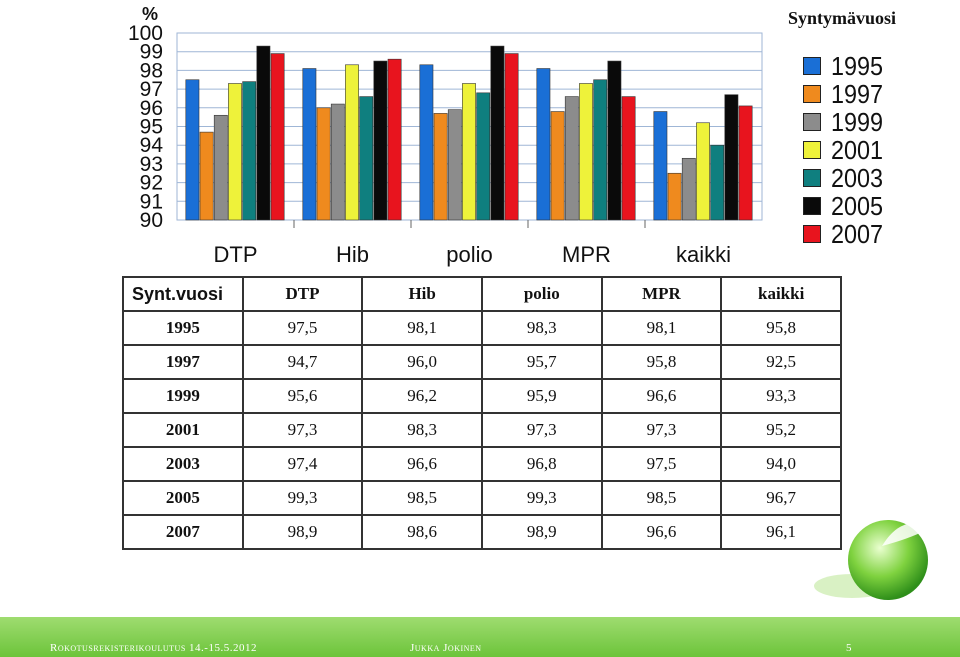 The width and height of the screenshot is (960, 657). I want to click on table-cell: 98,6, so click(422, 532).